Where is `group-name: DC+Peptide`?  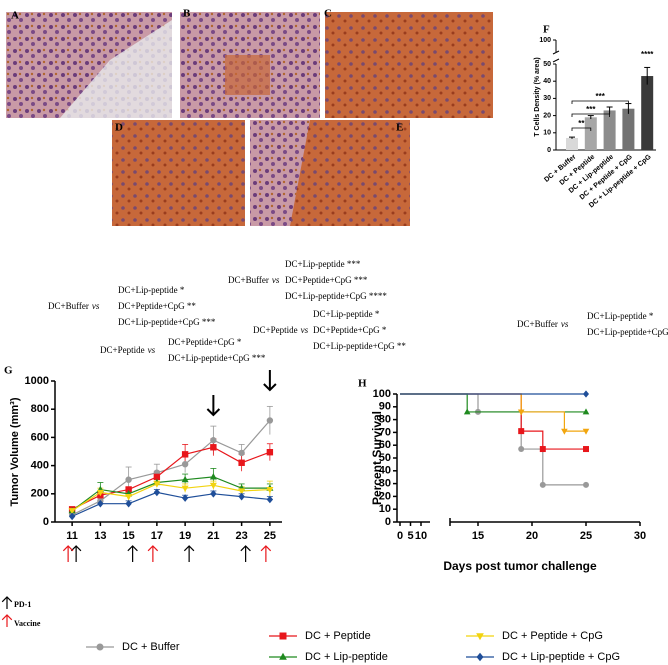 group-name: DC+Peptide is located at coordinates (275, 330).